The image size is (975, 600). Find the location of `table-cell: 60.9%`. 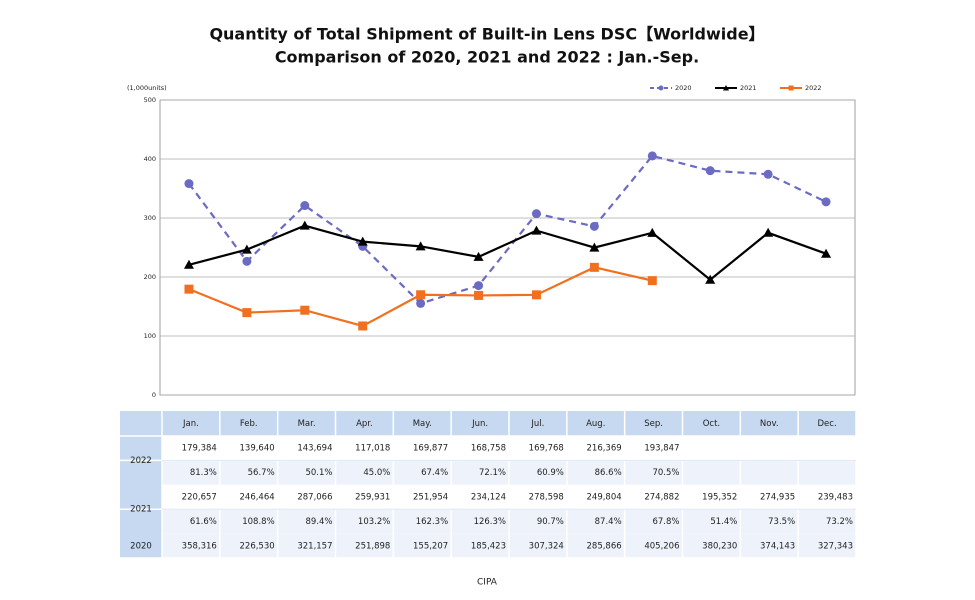

table-cell: 60.9% is located at coordinates (550, 473).